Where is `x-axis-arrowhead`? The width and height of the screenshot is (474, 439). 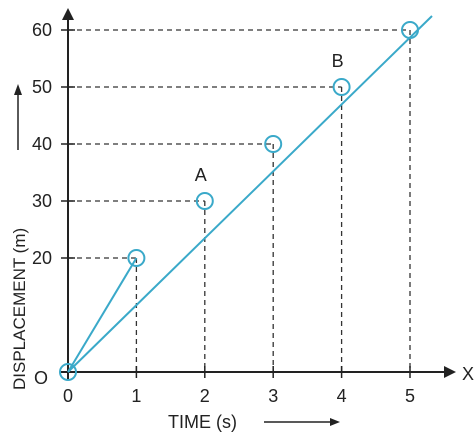
x-axis-arrowhead is located at coordinates (450, 372).